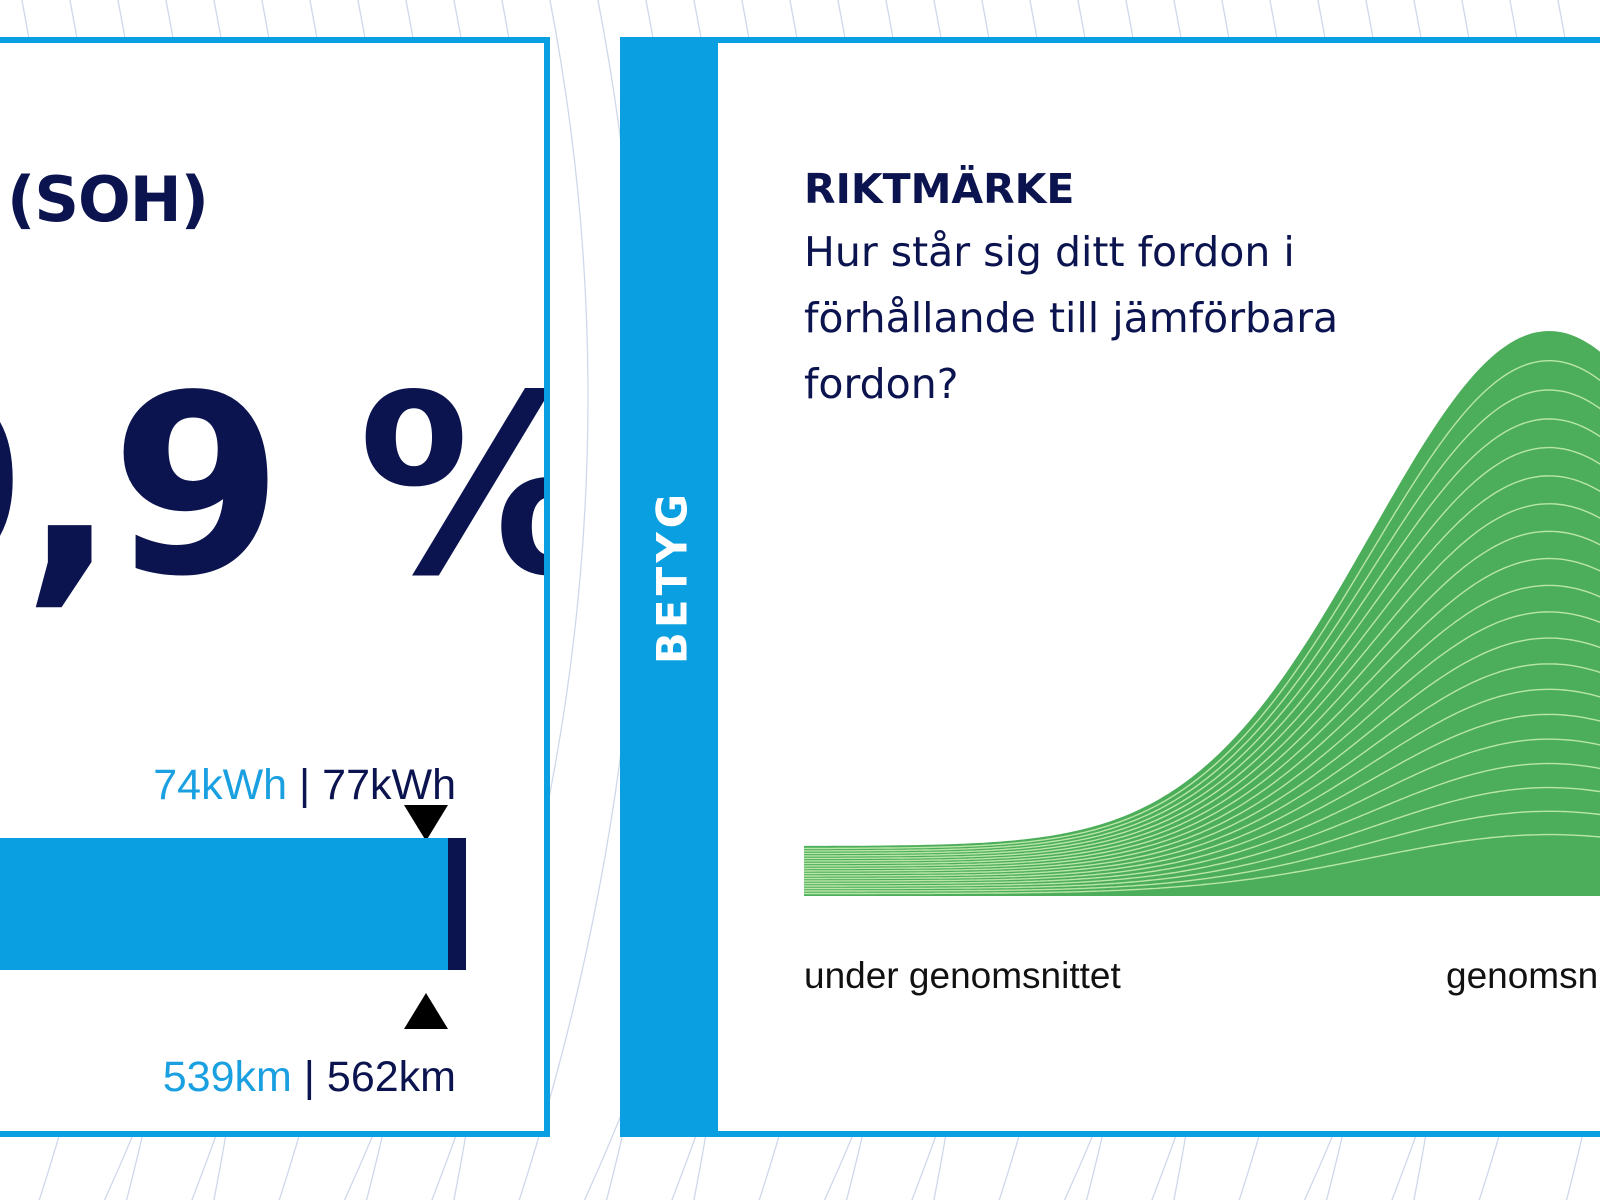 The height and width of the screenshot is (1200, 1600). What do you see at coordinates (939, 189) in the screenshot?
I see `benchmark-heading: RIKTMÄRKE` at bounding box center [939, 189].